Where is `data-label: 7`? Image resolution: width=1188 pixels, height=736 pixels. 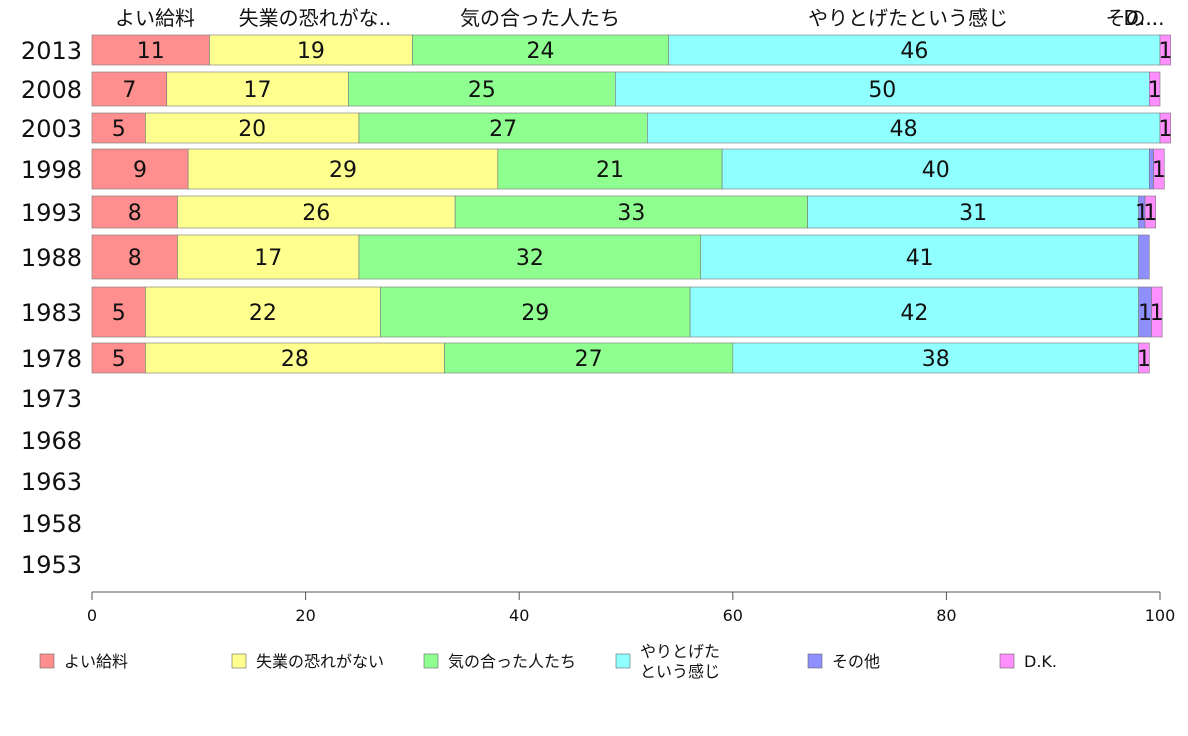
data-label: 7 is located at coordinates (129, 90).